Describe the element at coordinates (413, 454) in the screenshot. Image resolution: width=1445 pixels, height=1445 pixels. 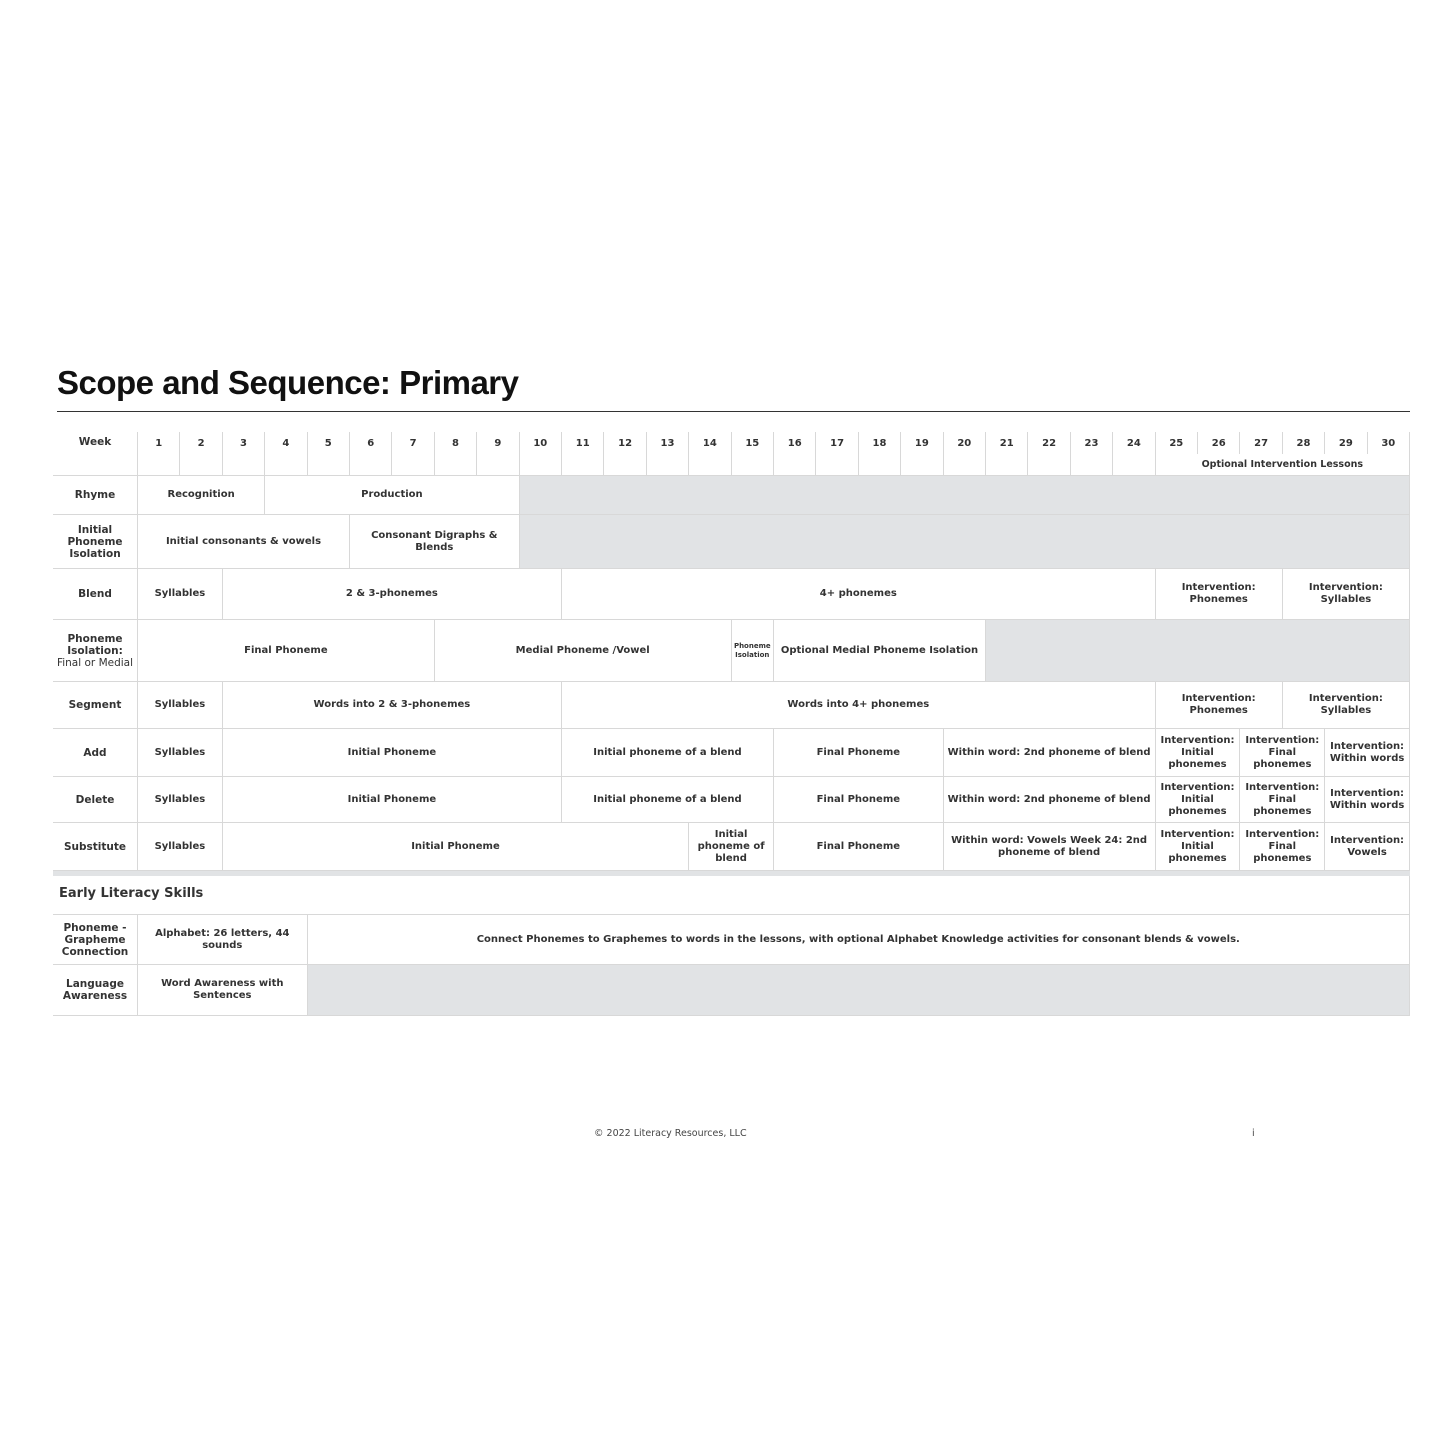
I see `week-number: 7` at that location.